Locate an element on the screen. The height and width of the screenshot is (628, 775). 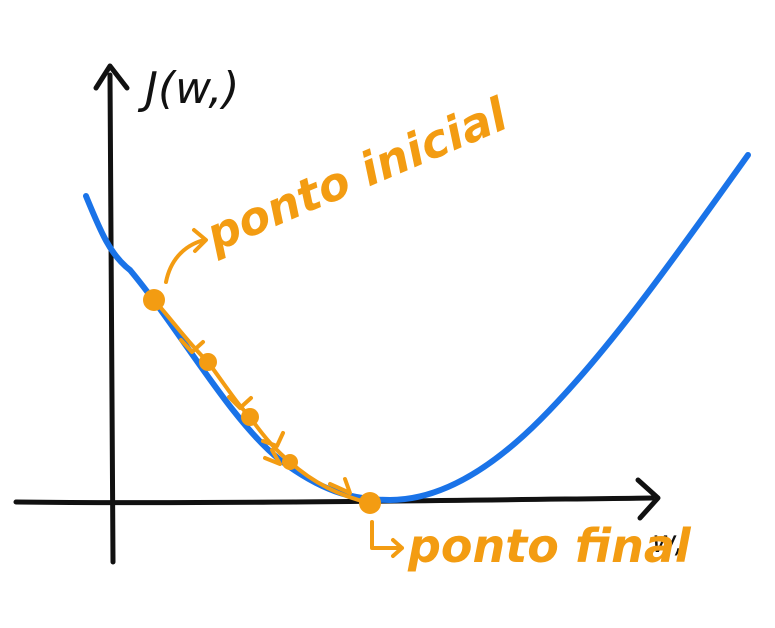
x-axis-line is located at coordinates (334, 500).